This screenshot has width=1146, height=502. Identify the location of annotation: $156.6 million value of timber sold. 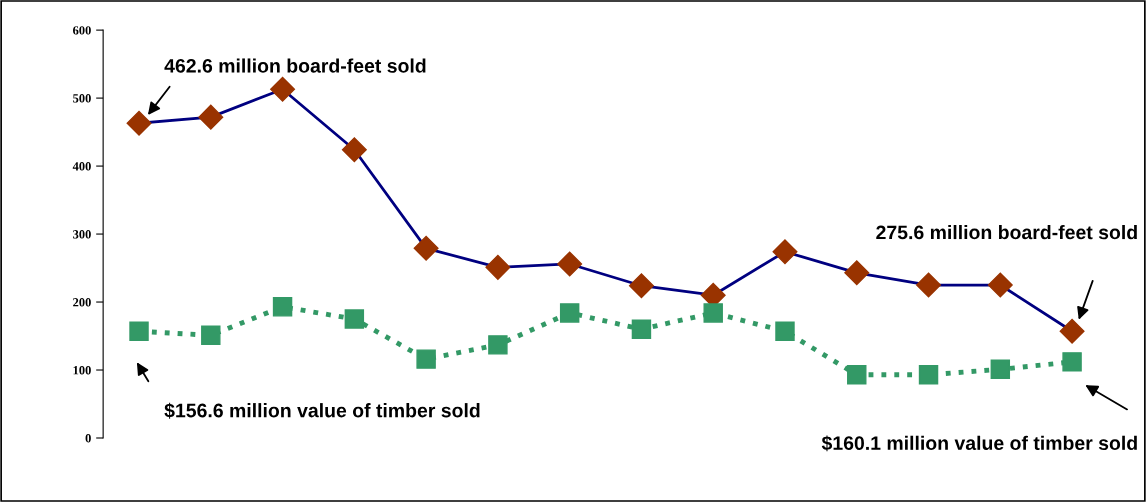
(322, 410).